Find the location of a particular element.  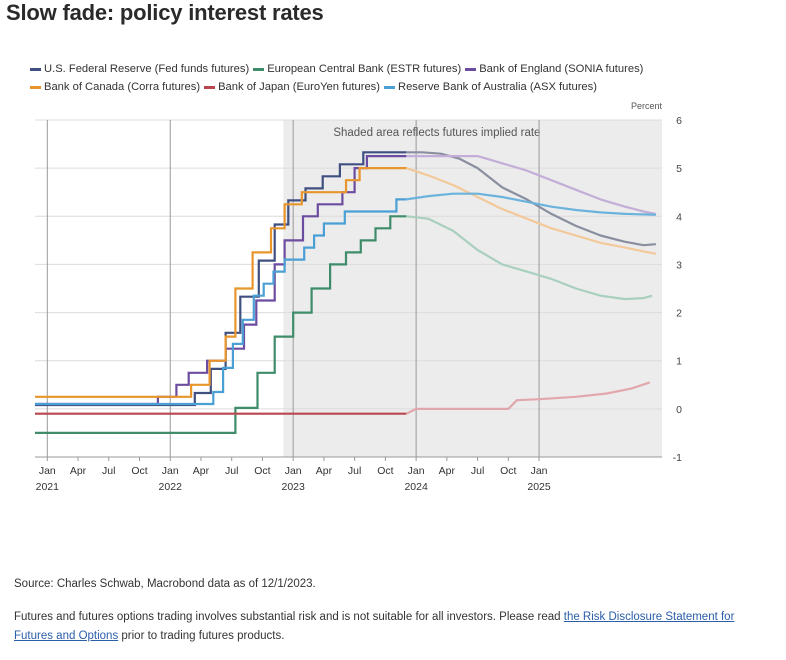

x-year-label: 2023 is located at coordinates (293, 487).